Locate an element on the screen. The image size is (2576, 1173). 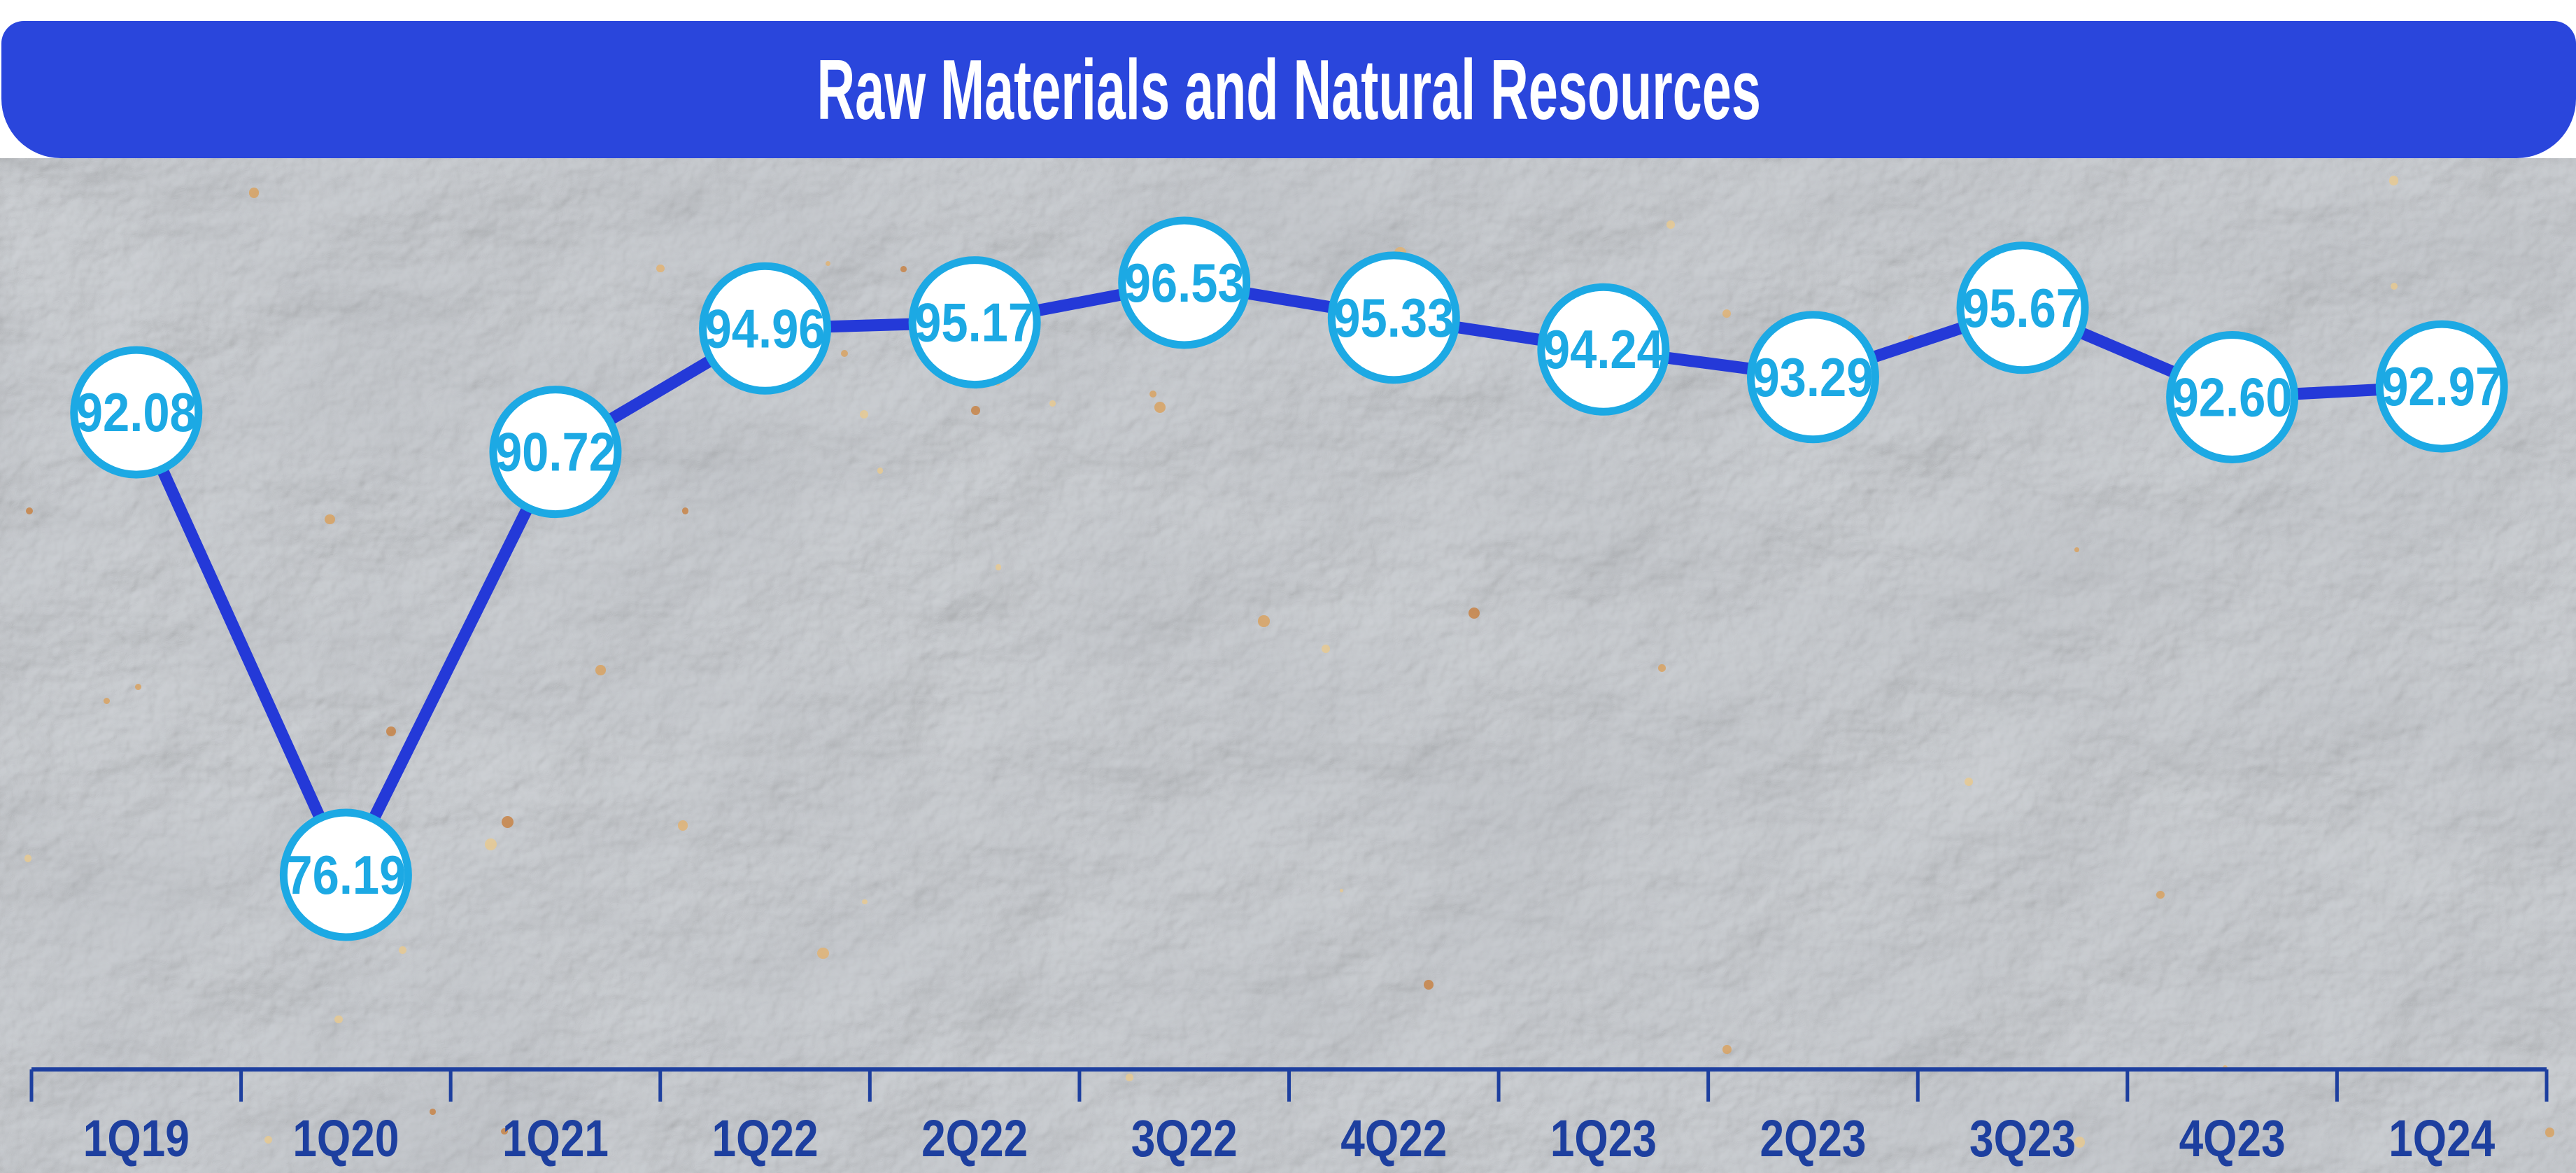
data-point-value: 93.29 is located at coordinates (1813, 377).